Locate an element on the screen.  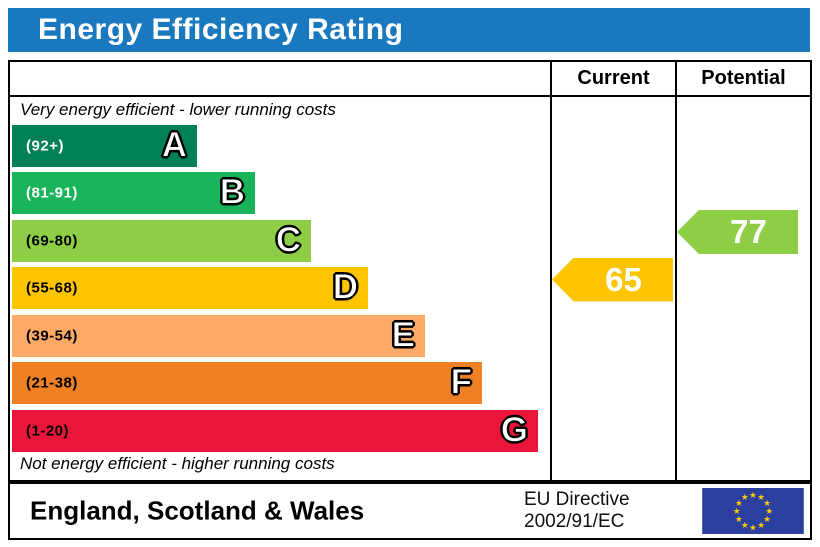
current-column-header: Current is located at coordinates (613, 78).